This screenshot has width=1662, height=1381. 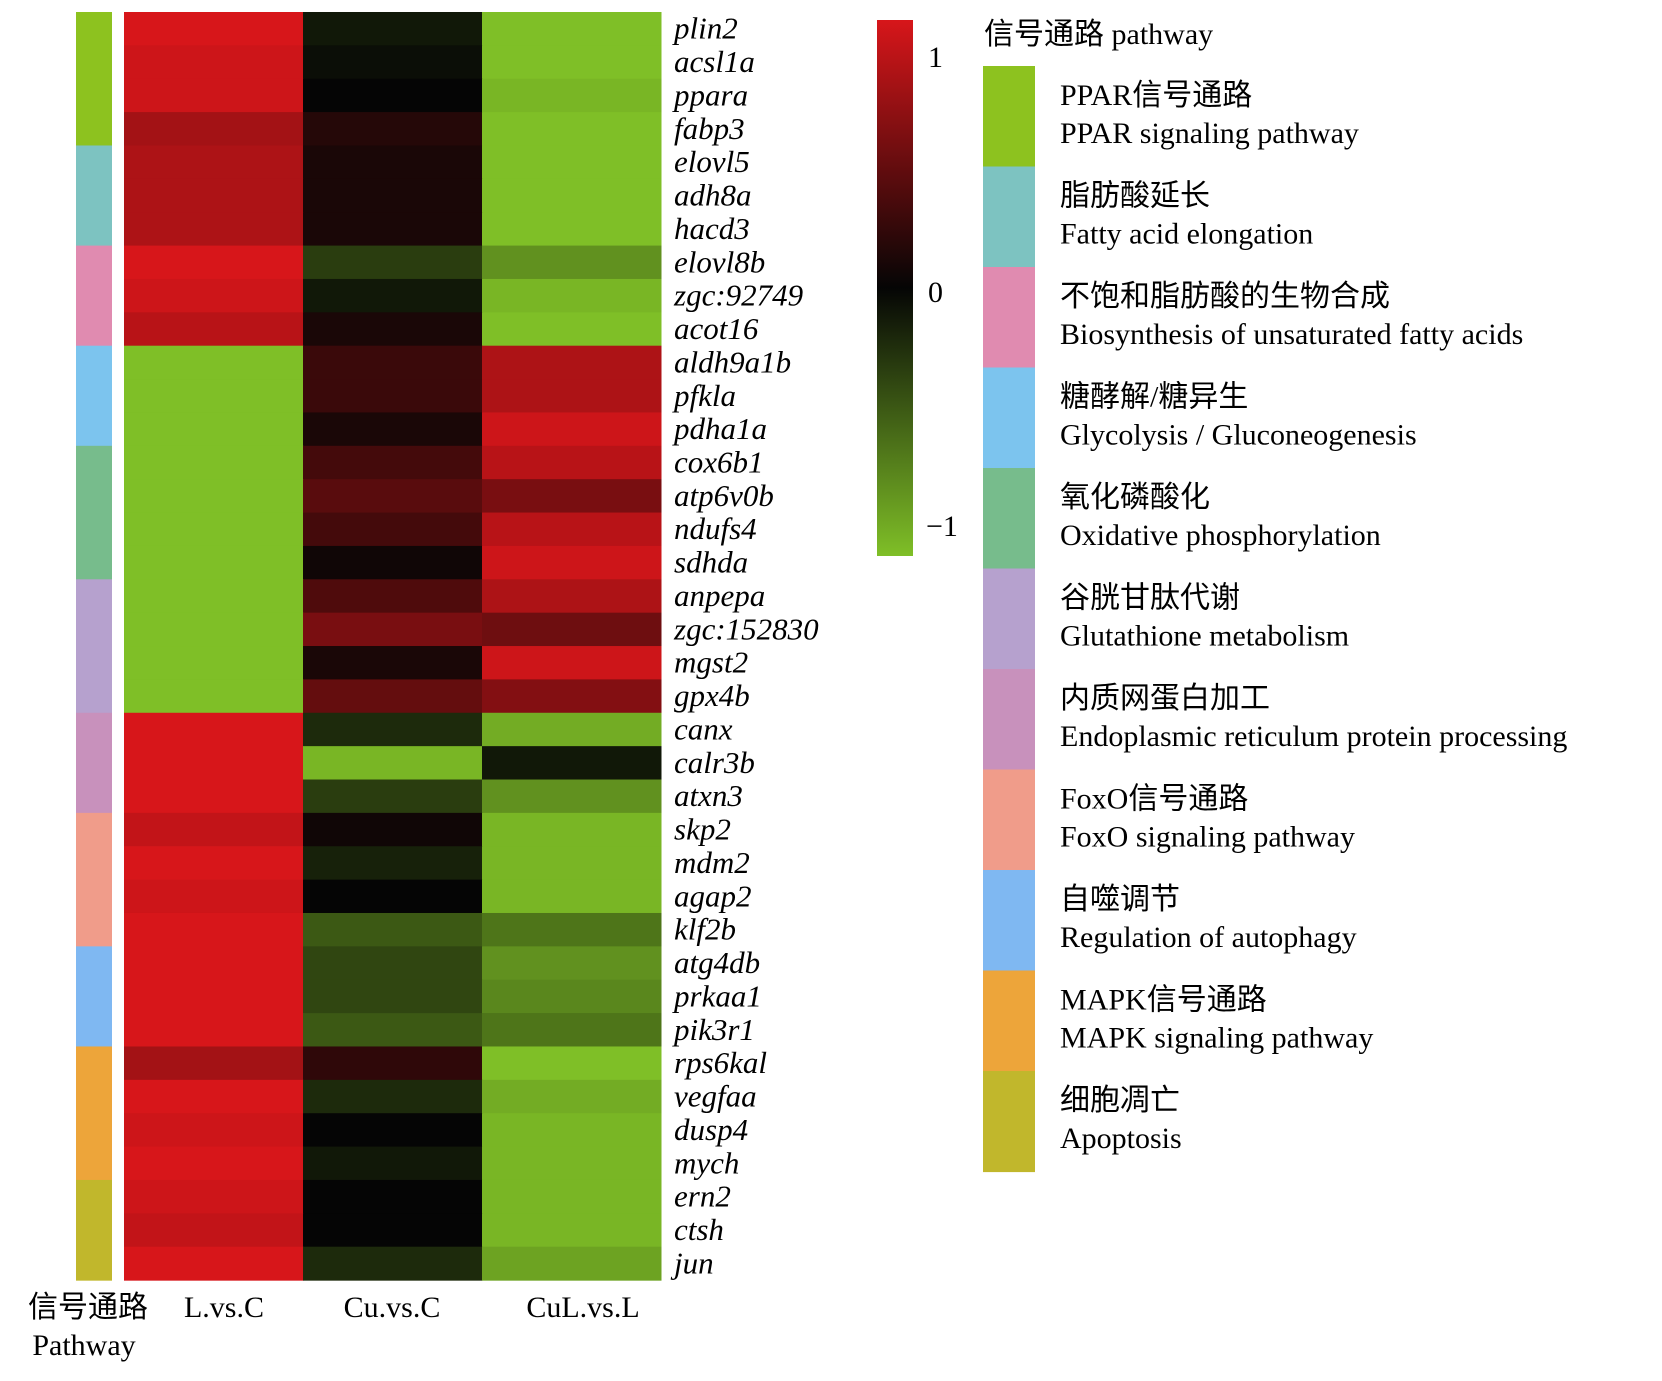 What do you see at coordinates (1150, 598) in the screenshot?
I see `legend-label-zh: 谷胱甘肽代谢` at bounding box center [1150, 598].